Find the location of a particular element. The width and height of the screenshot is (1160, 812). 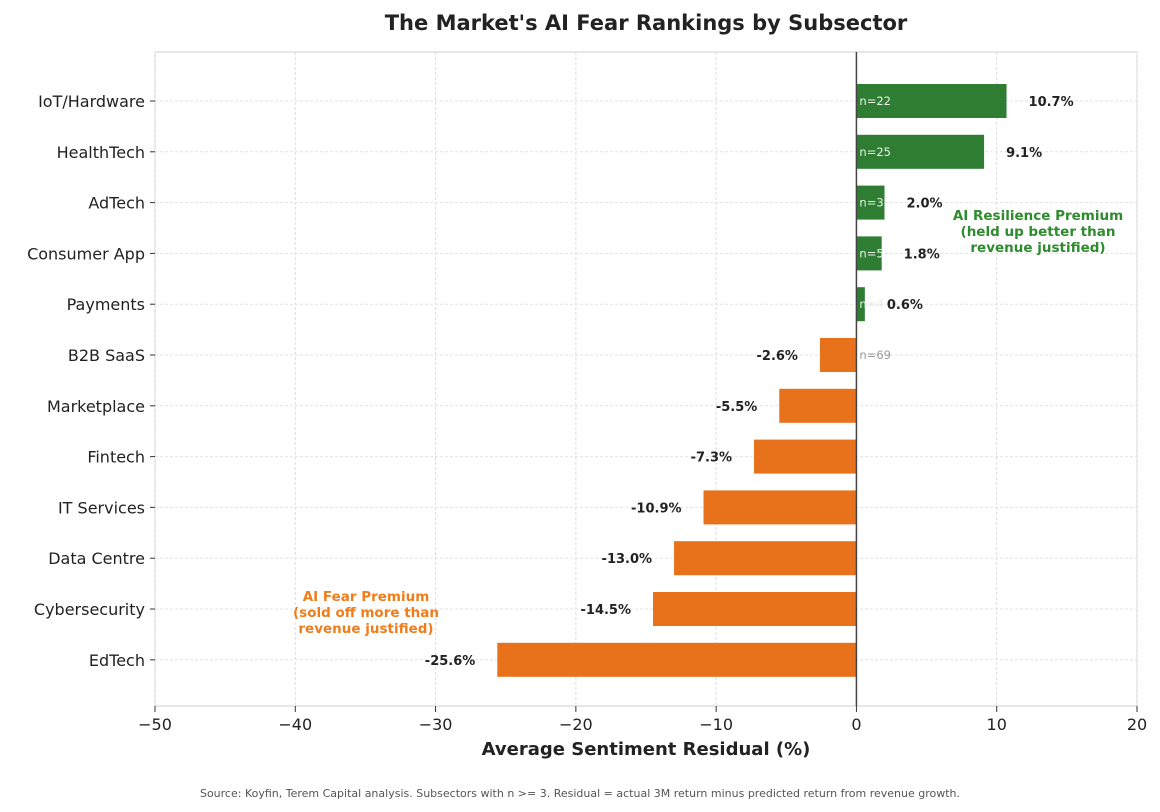

x-tick-label: −10 is located at coordinates (716, 724).